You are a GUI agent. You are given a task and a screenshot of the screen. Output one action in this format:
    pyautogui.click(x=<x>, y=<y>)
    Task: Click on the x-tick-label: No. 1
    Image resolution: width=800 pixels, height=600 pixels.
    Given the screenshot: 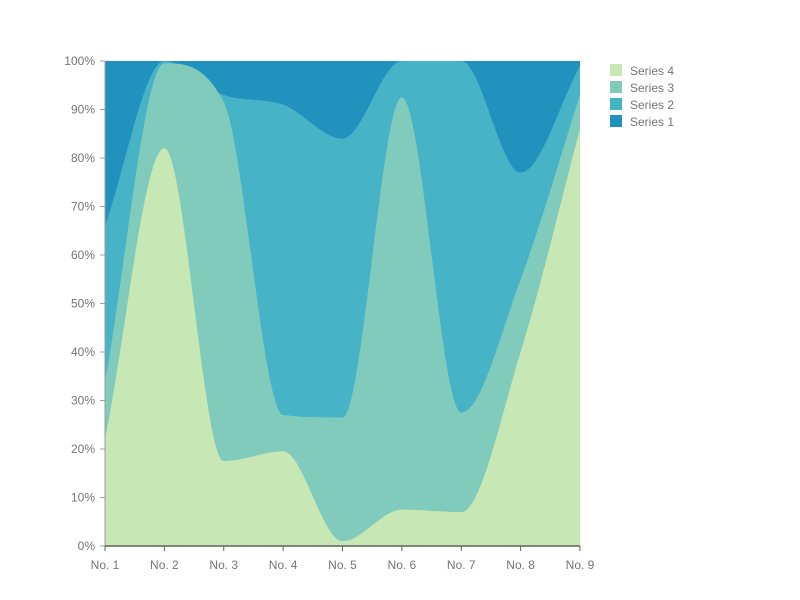 What is the action you would take?
    pyautogui.click(x=105, y=565)
    